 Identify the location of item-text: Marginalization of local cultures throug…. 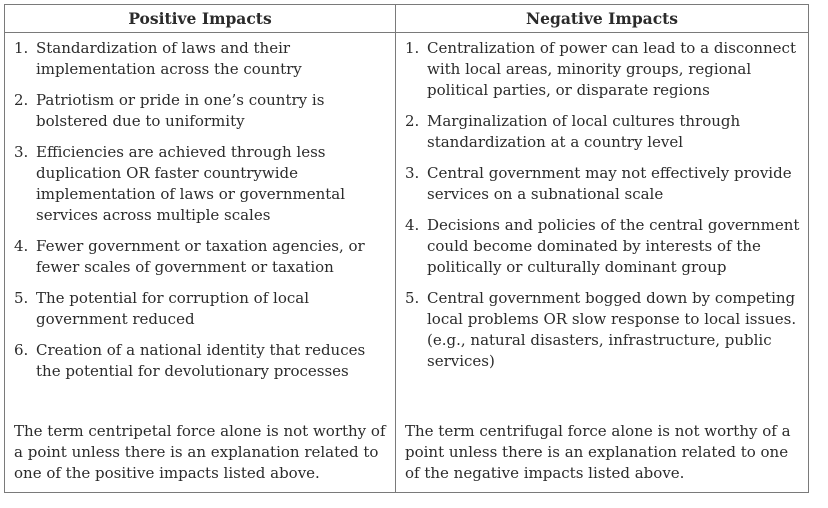
(584, 131).